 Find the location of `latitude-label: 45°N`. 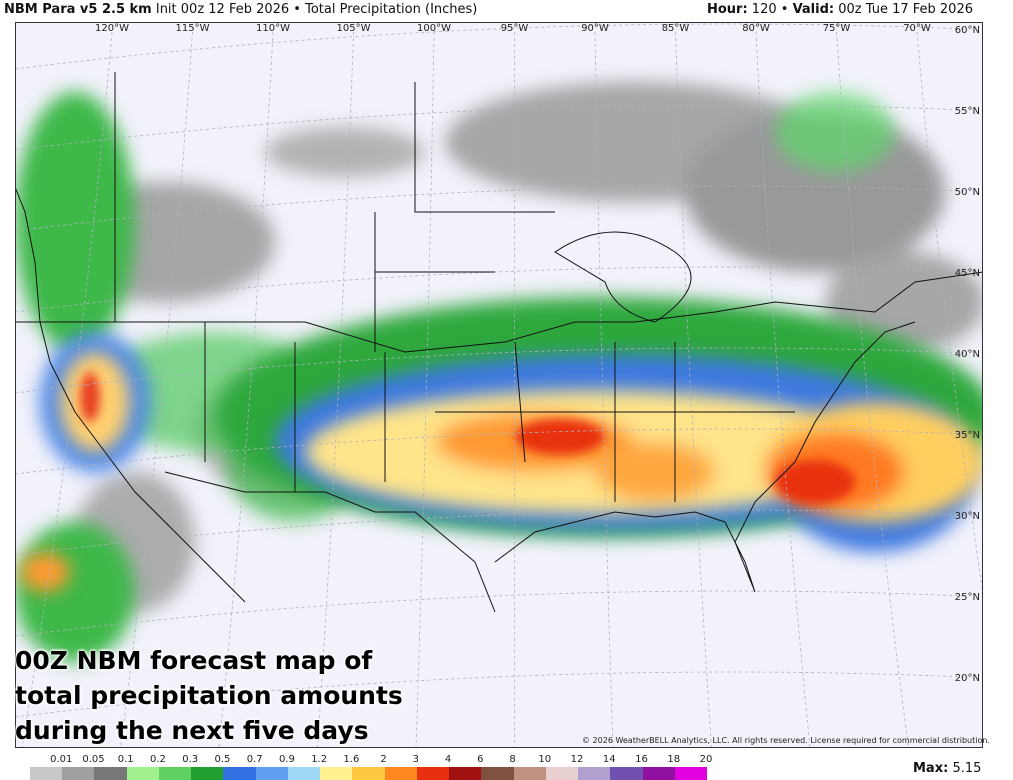

latitude-label: 45°N is located at coordinates (967, 273).